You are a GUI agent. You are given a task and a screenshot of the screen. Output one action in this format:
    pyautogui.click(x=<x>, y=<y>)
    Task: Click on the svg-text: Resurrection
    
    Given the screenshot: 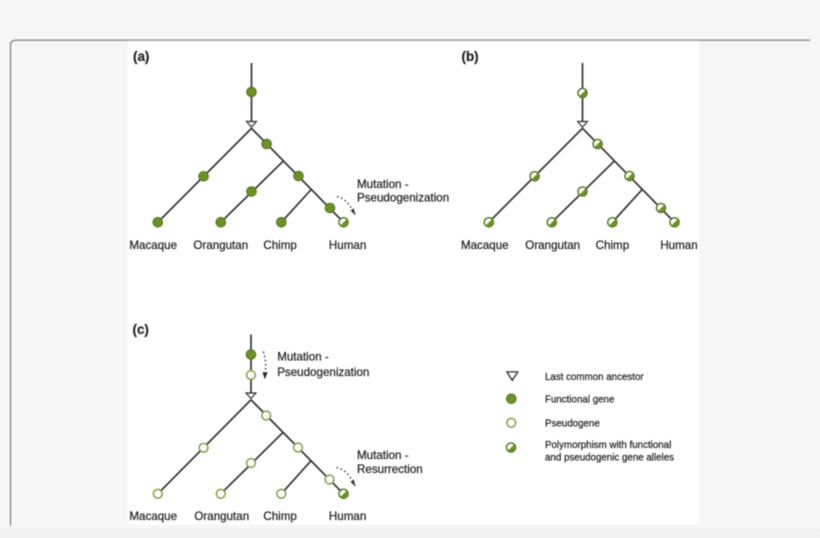 What is the action you would take?
    pyautogui.click(x=390, y=469)
    